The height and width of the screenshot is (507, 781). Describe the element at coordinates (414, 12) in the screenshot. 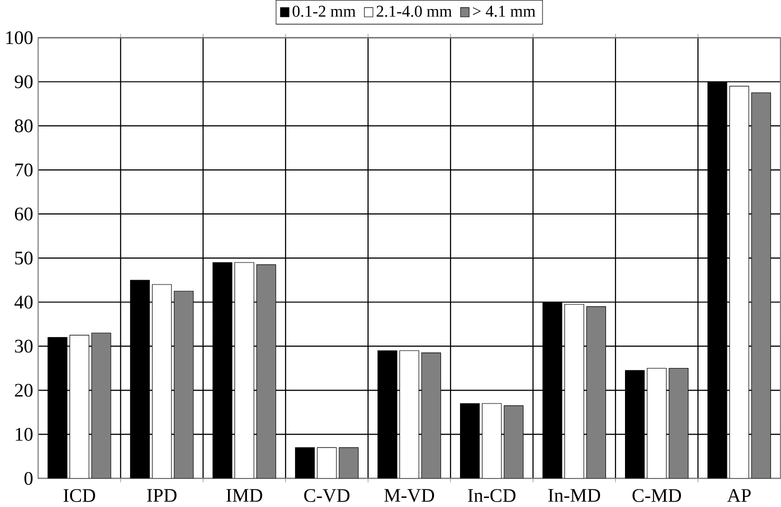

I see `legend-label: 2.1-4.0 mm` at that location.